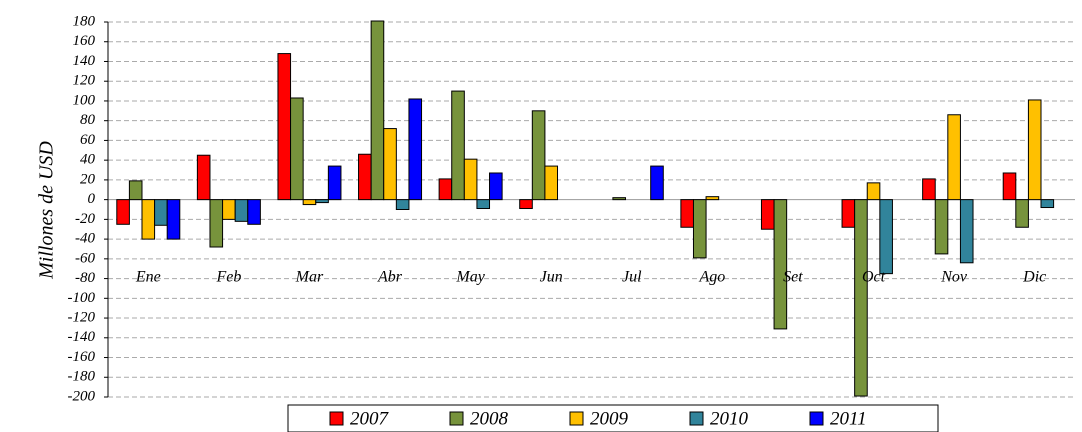 The height and width of the screenshot is (432, 1082). I want to click on y-tick-label: 100, so click(84, 100).